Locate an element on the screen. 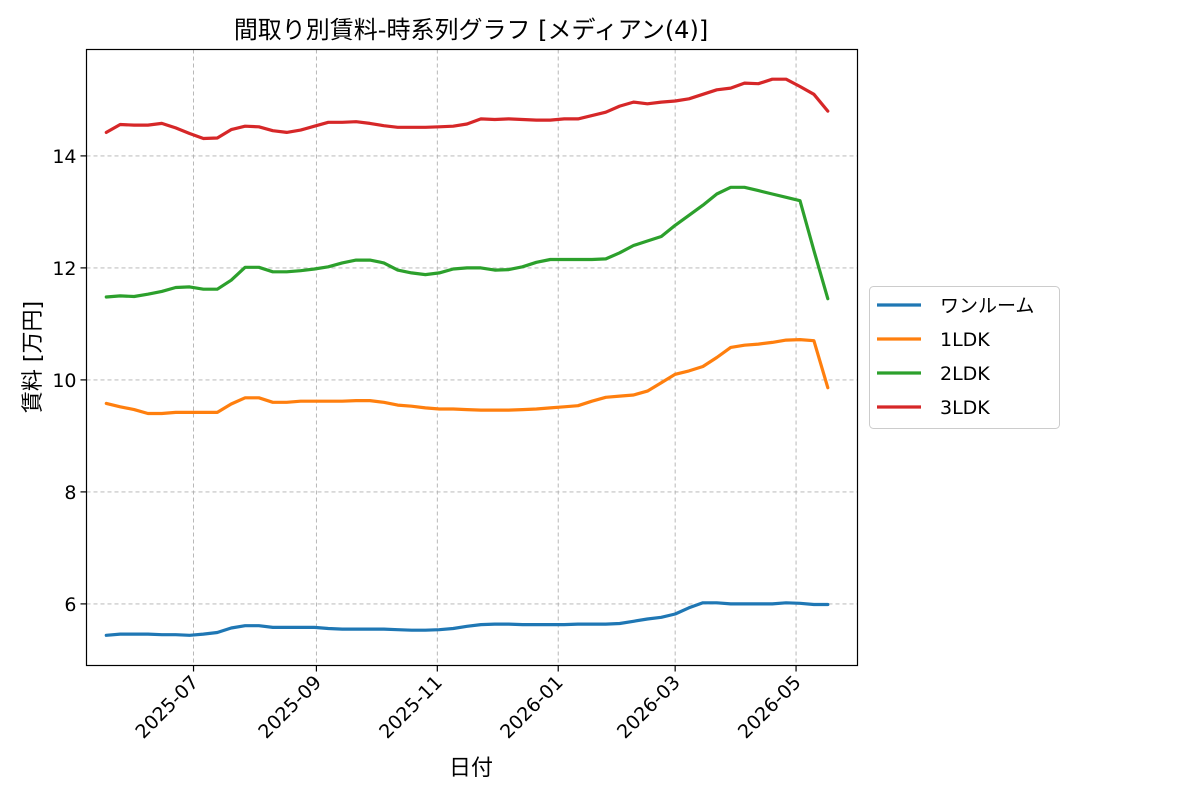 The width and height of the screenshot is (1200, 800). legend: ワンルーム 1LDK 2LDK 3LDK is located at coordinates (964, 357).